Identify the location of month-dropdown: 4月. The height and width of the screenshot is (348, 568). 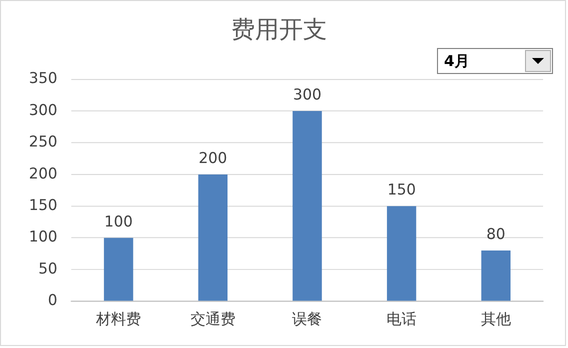
(495, 61).